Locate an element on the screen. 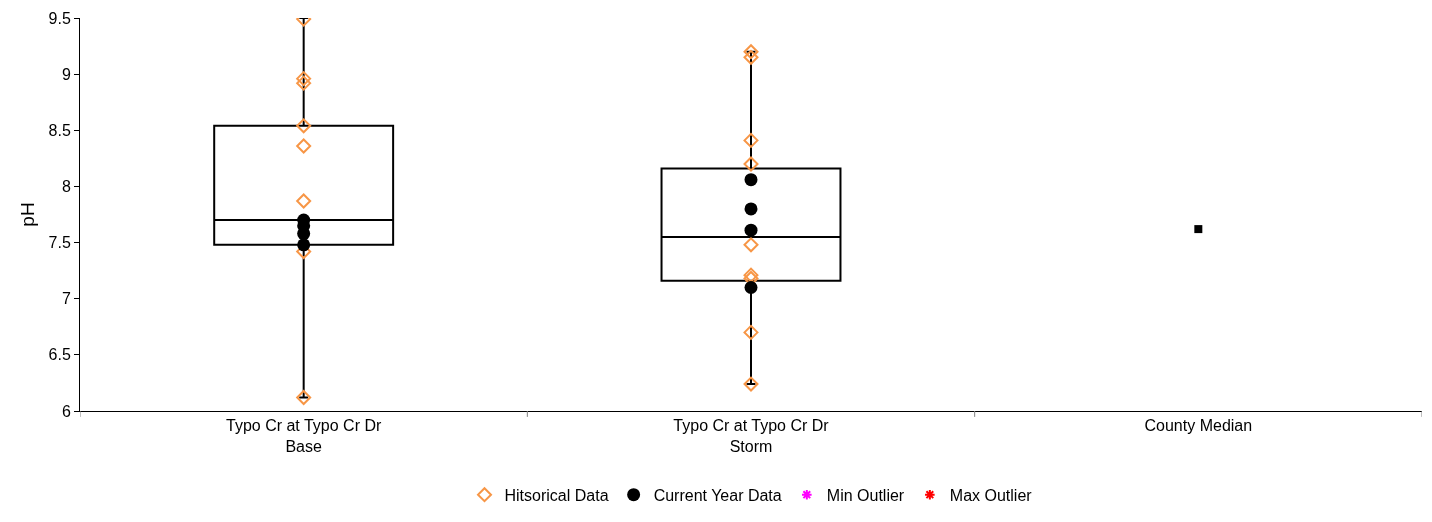 Image resolution: width=1432 pixels, height=522 pixels. y-axis-title: pH is located at coordinates (28, 214).